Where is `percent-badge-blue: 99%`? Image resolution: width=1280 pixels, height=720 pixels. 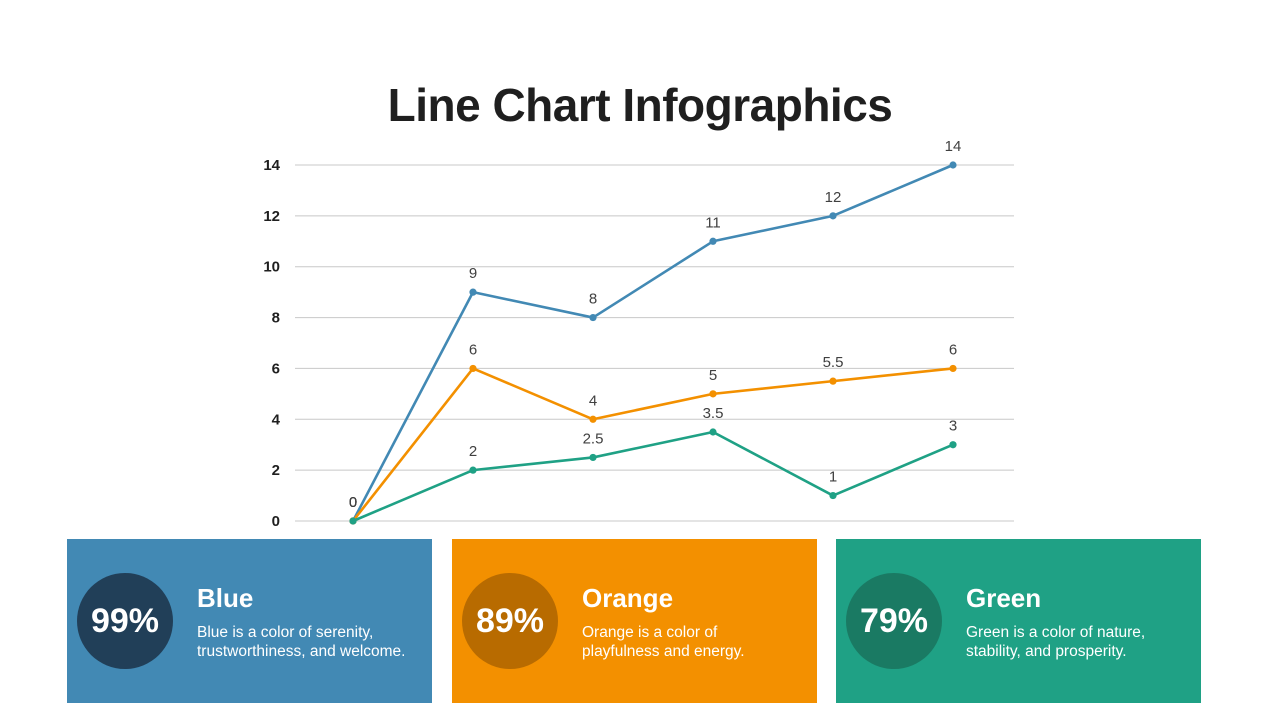 percent-badge-blue: 99% is located at coordinates (125, 621).